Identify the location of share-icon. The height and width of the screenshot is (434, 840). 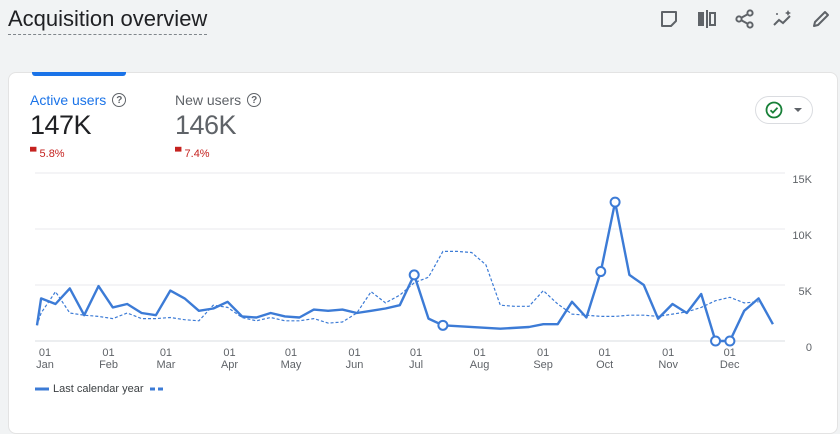
(745, 19).